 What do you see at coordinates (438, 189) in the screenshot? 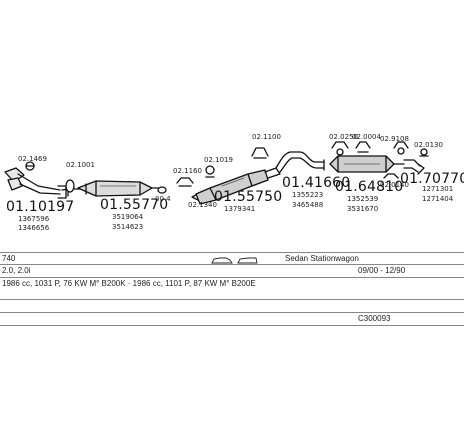
I see `part-ref-tail-pipe-a: 1271301` at bounding box center [438, 189].